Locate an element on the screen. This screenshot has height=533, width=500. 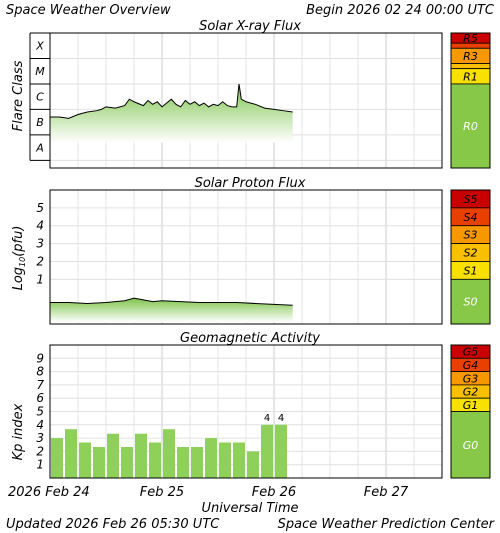
scale-label-G2: G2 is located at coordinates (471, 392).